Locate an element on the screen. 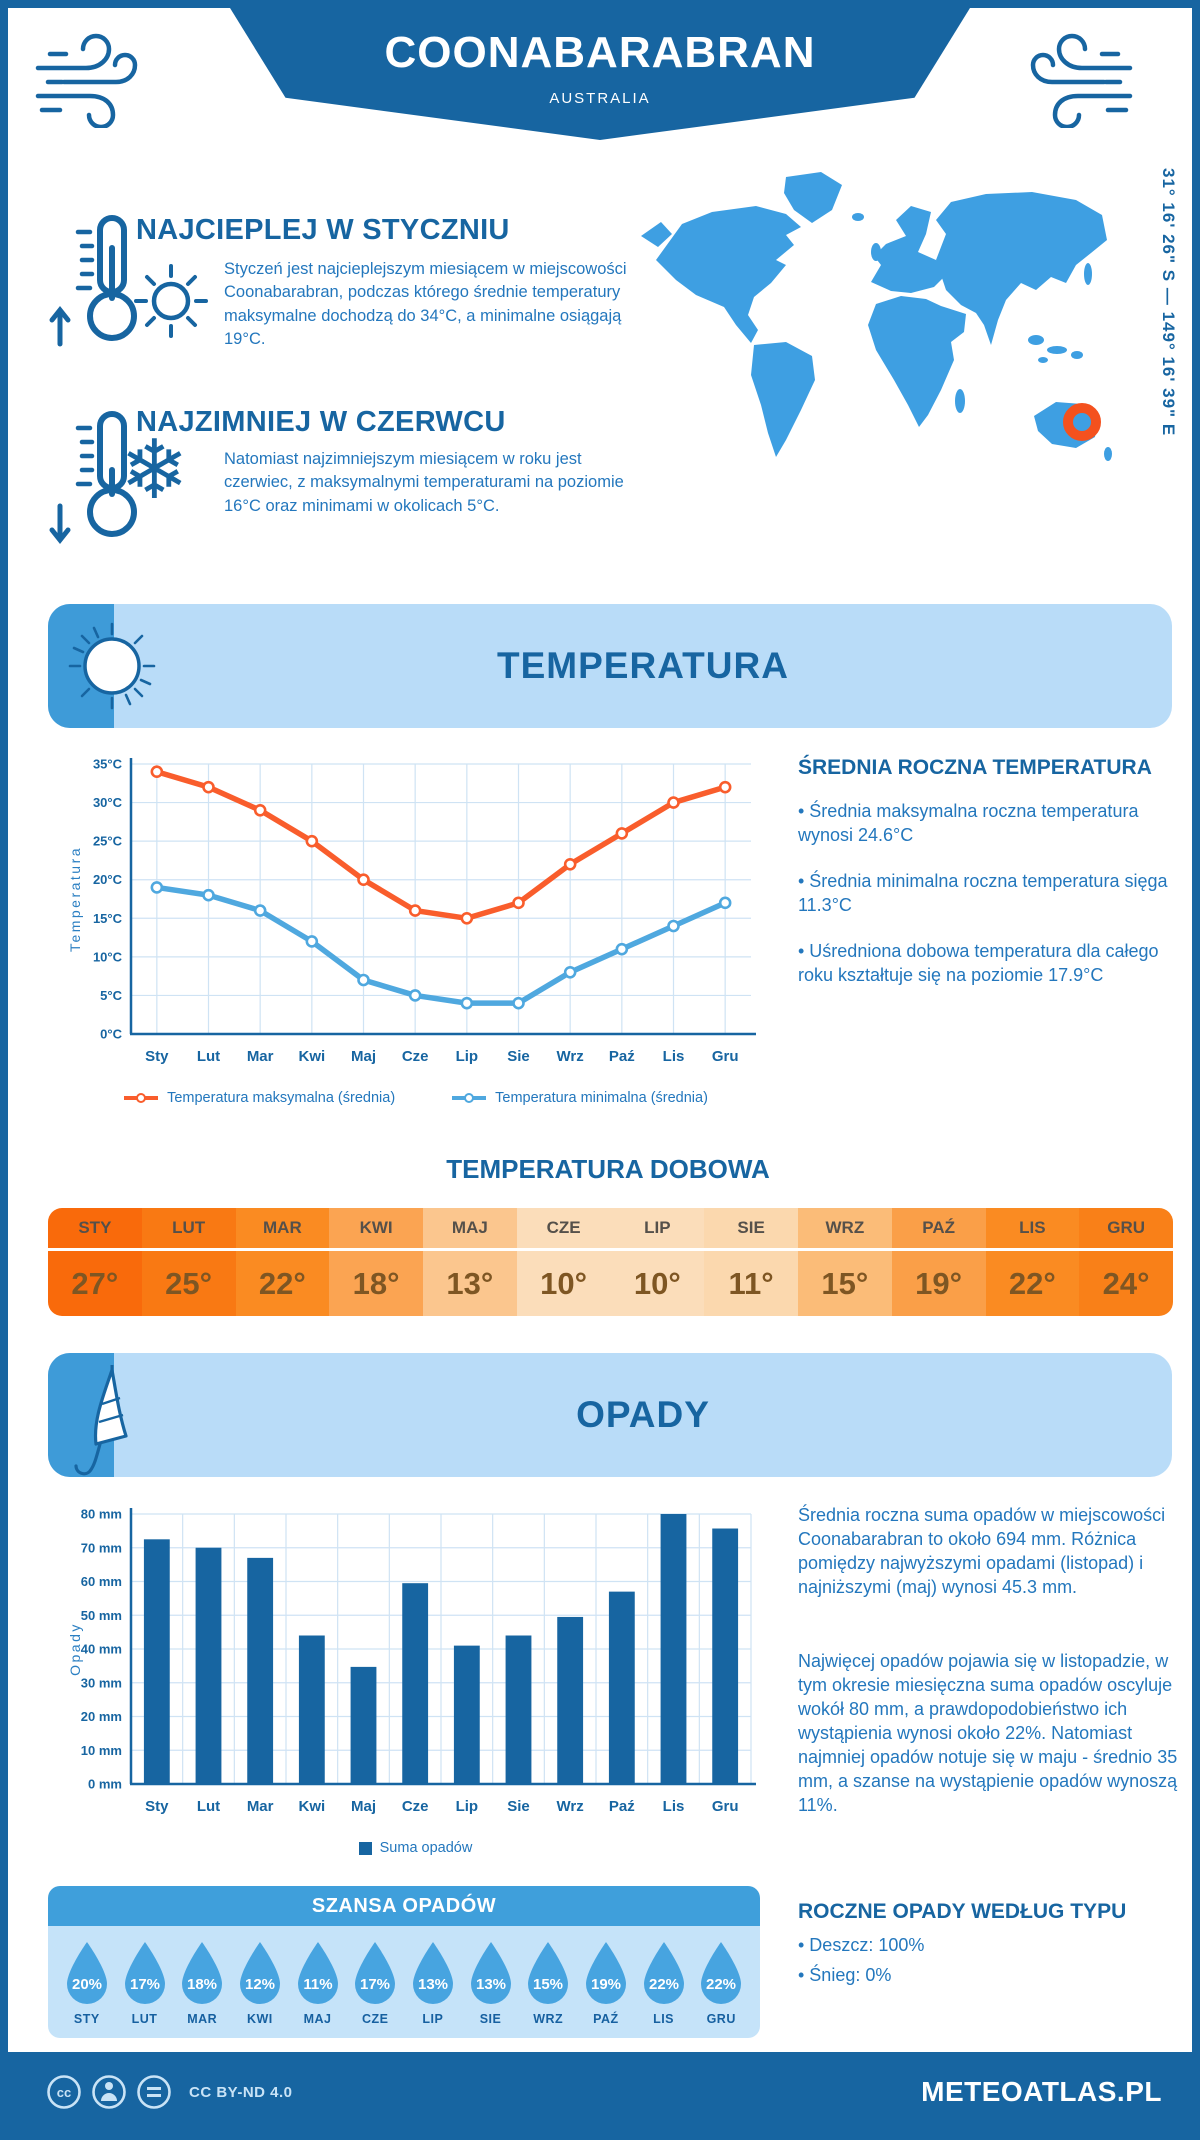 Image resolution: width=1200 pixels, height=2140 pixels. daily-temp-cell: LUT 25° is located at coordinates (188, 1262).